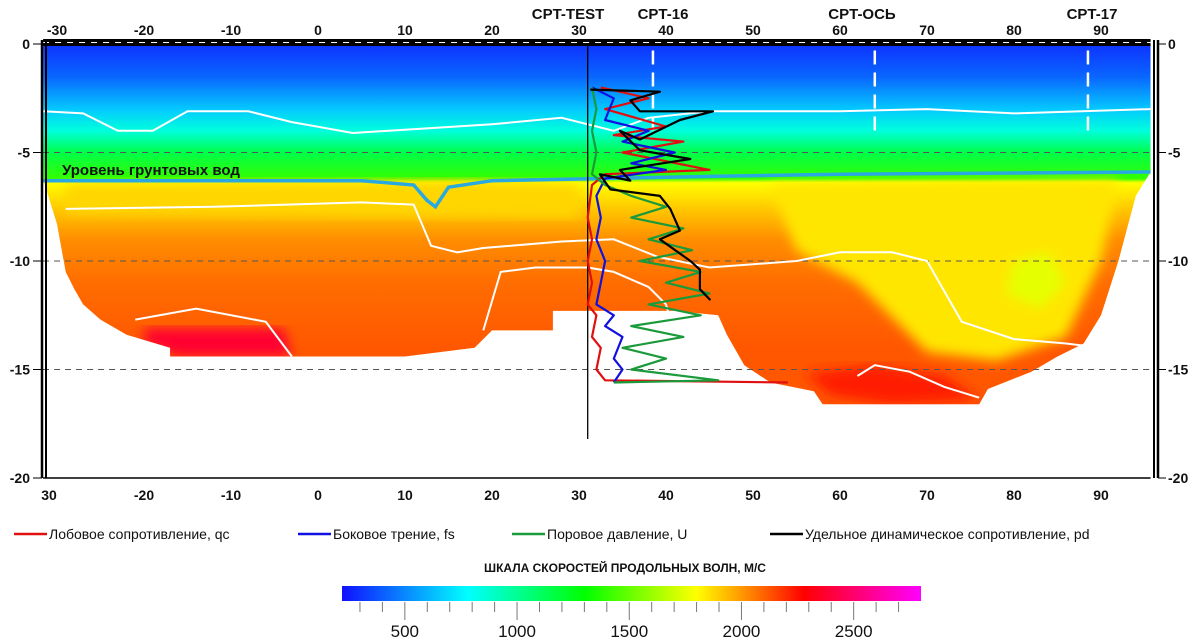 This screenshot has width=1200, height=644. I want to click on x-tick-top: -20, so click(144, 30).